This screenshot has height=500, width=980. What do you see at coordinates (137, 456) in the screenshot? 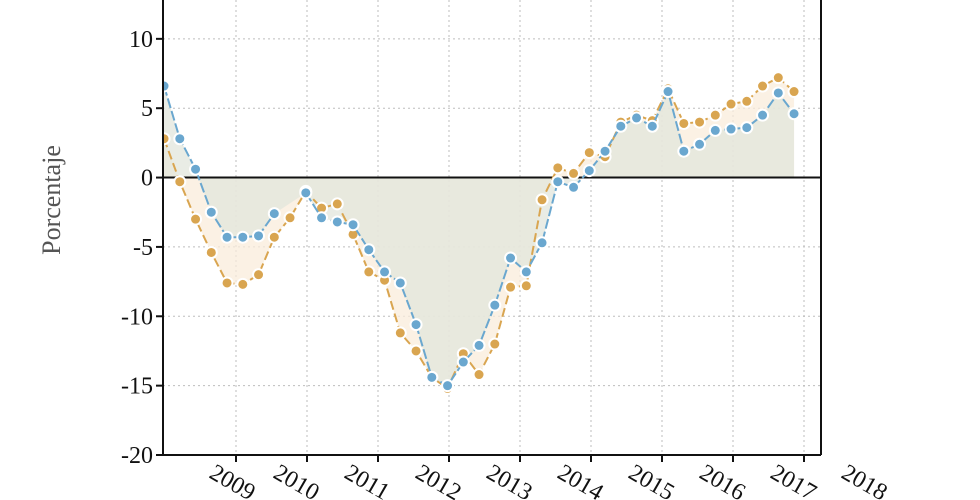
I see `y-tick-label: -20` at bounding box center [137, 456].